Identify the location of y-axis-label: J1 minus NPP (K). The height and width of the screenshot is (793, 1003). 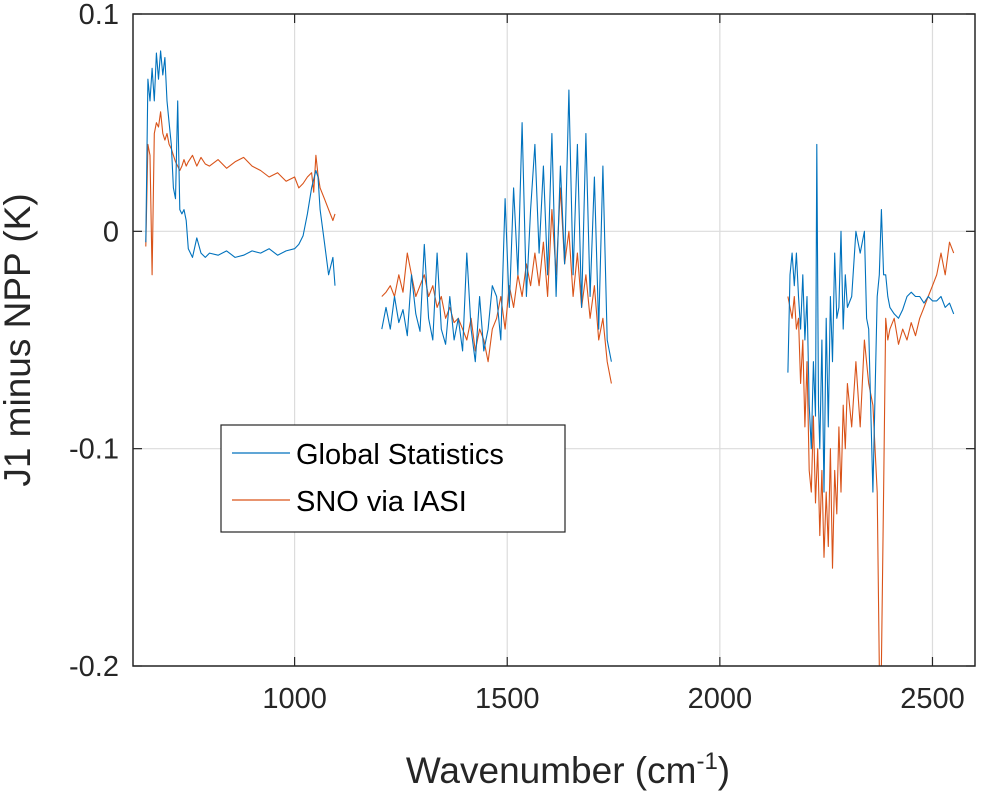
(19, 339).